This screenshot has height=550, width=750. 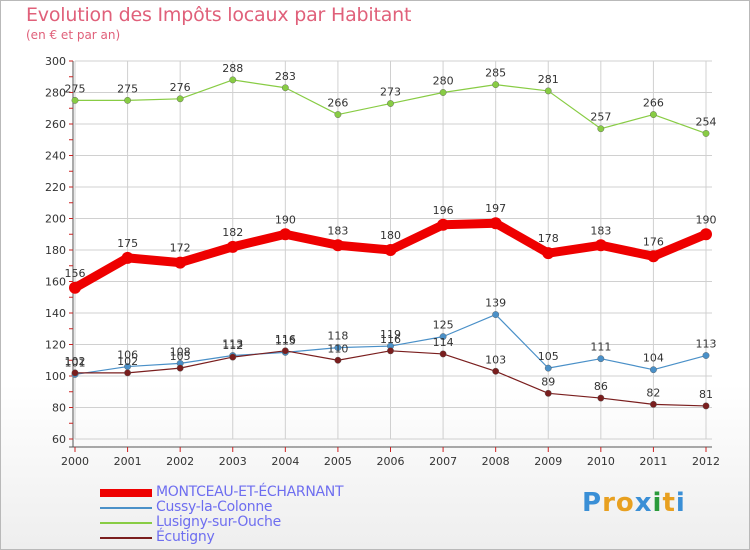 What do you see at coordinates (127, 355) in the screenshot?
I see `data-label: 106` at bounding box center [127, 355].